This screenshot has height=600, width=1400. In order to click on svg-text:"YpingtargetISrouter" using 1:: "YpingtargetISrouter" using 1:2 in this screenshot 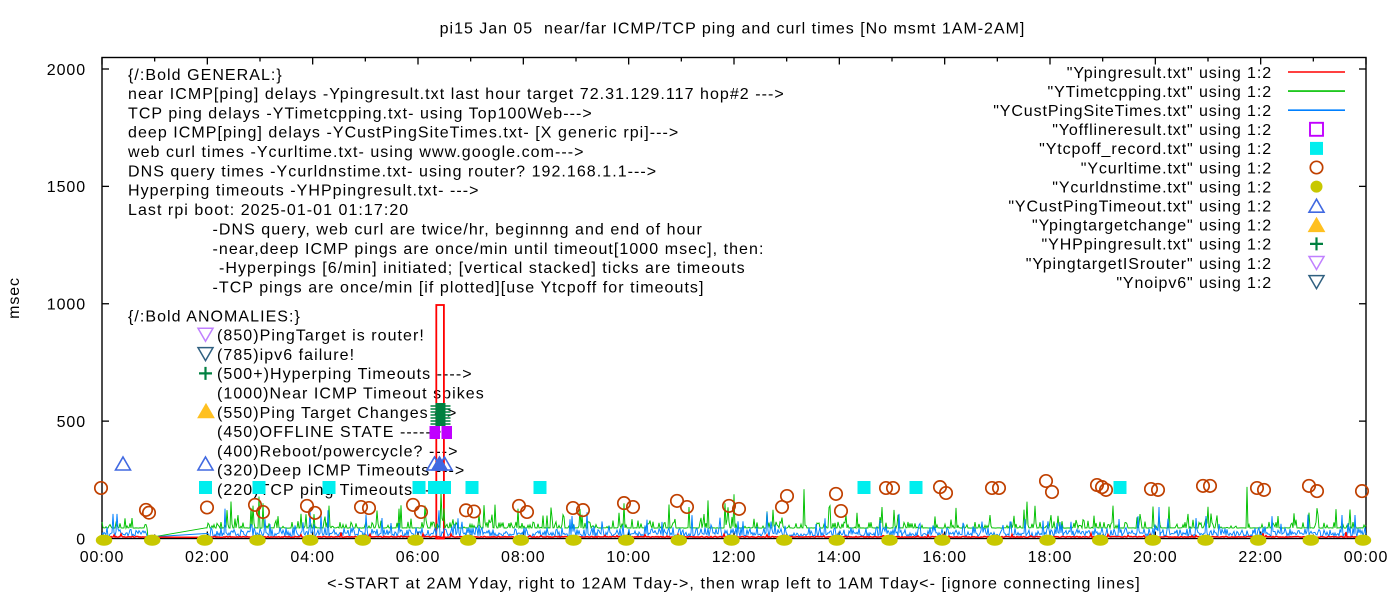, I will do `click(1149, 264)`.